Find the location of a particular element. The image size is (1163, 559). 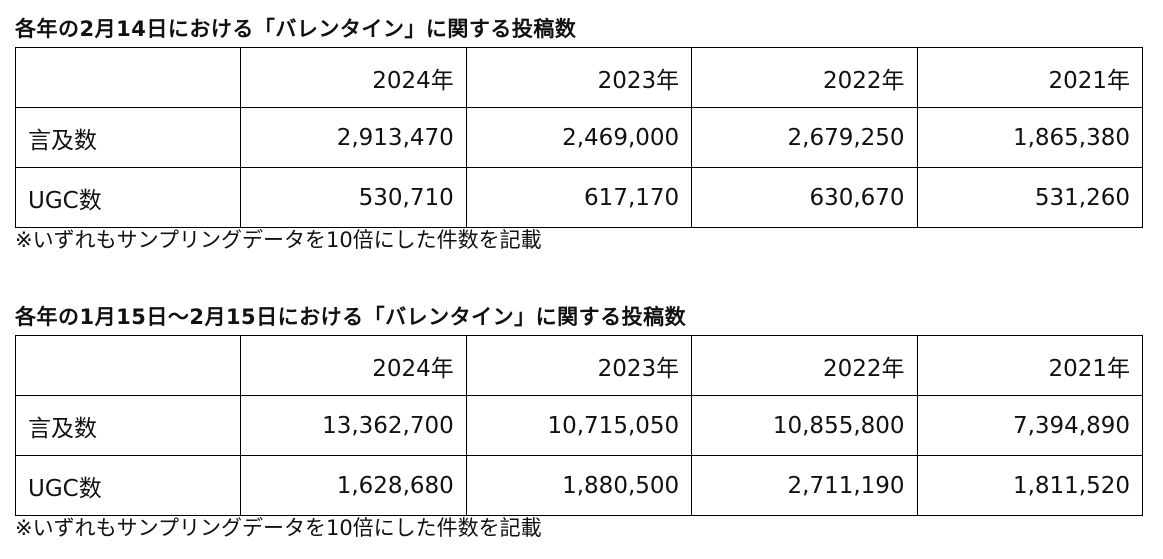

table-title: 各年の2月14日における「バレンタイン」に関する投稿数 is located at coordinates (296, 29).